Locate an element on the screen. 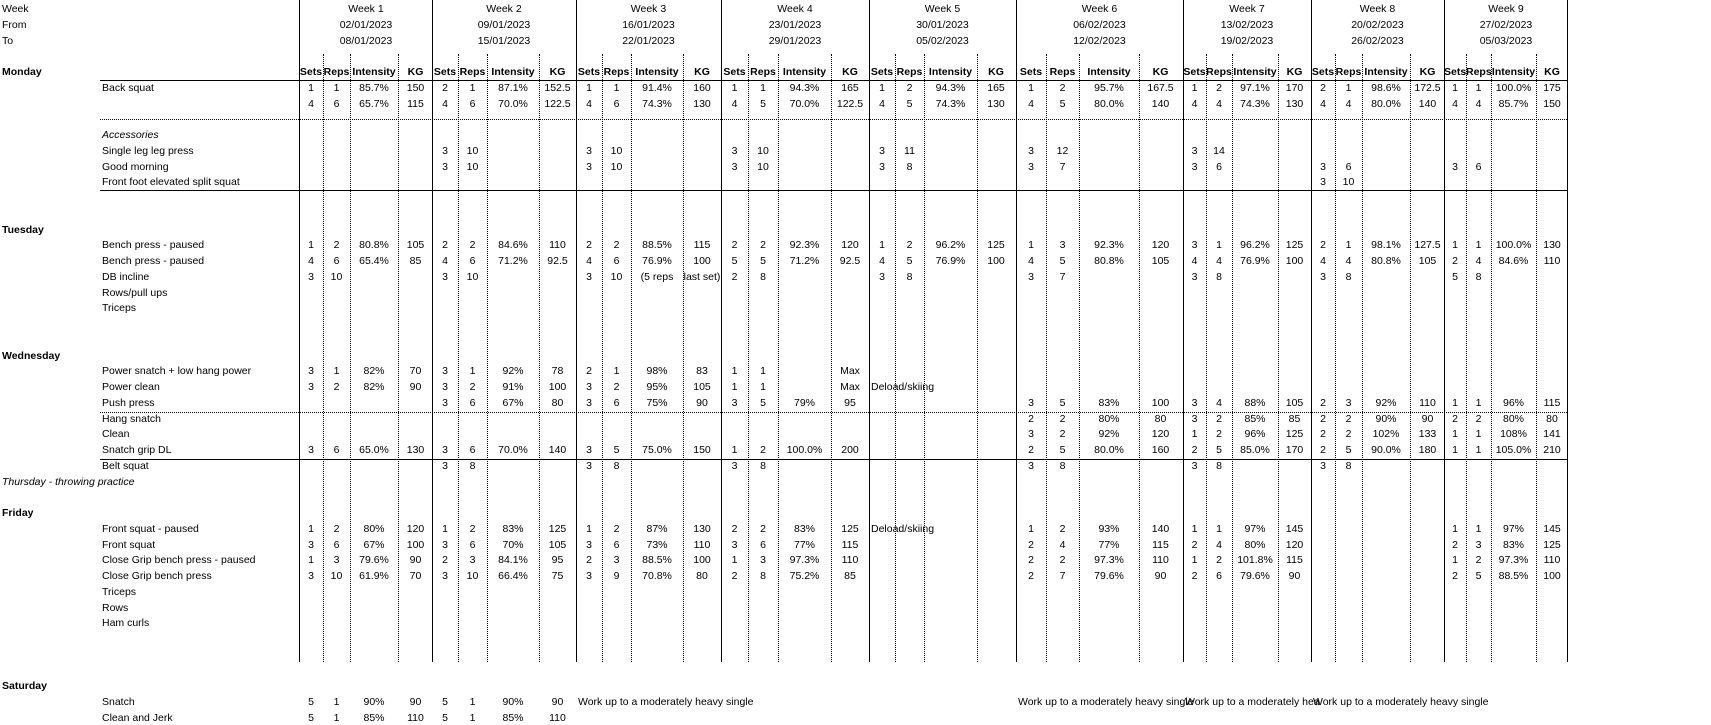  week-divider is located at coordinates (1444, 331).